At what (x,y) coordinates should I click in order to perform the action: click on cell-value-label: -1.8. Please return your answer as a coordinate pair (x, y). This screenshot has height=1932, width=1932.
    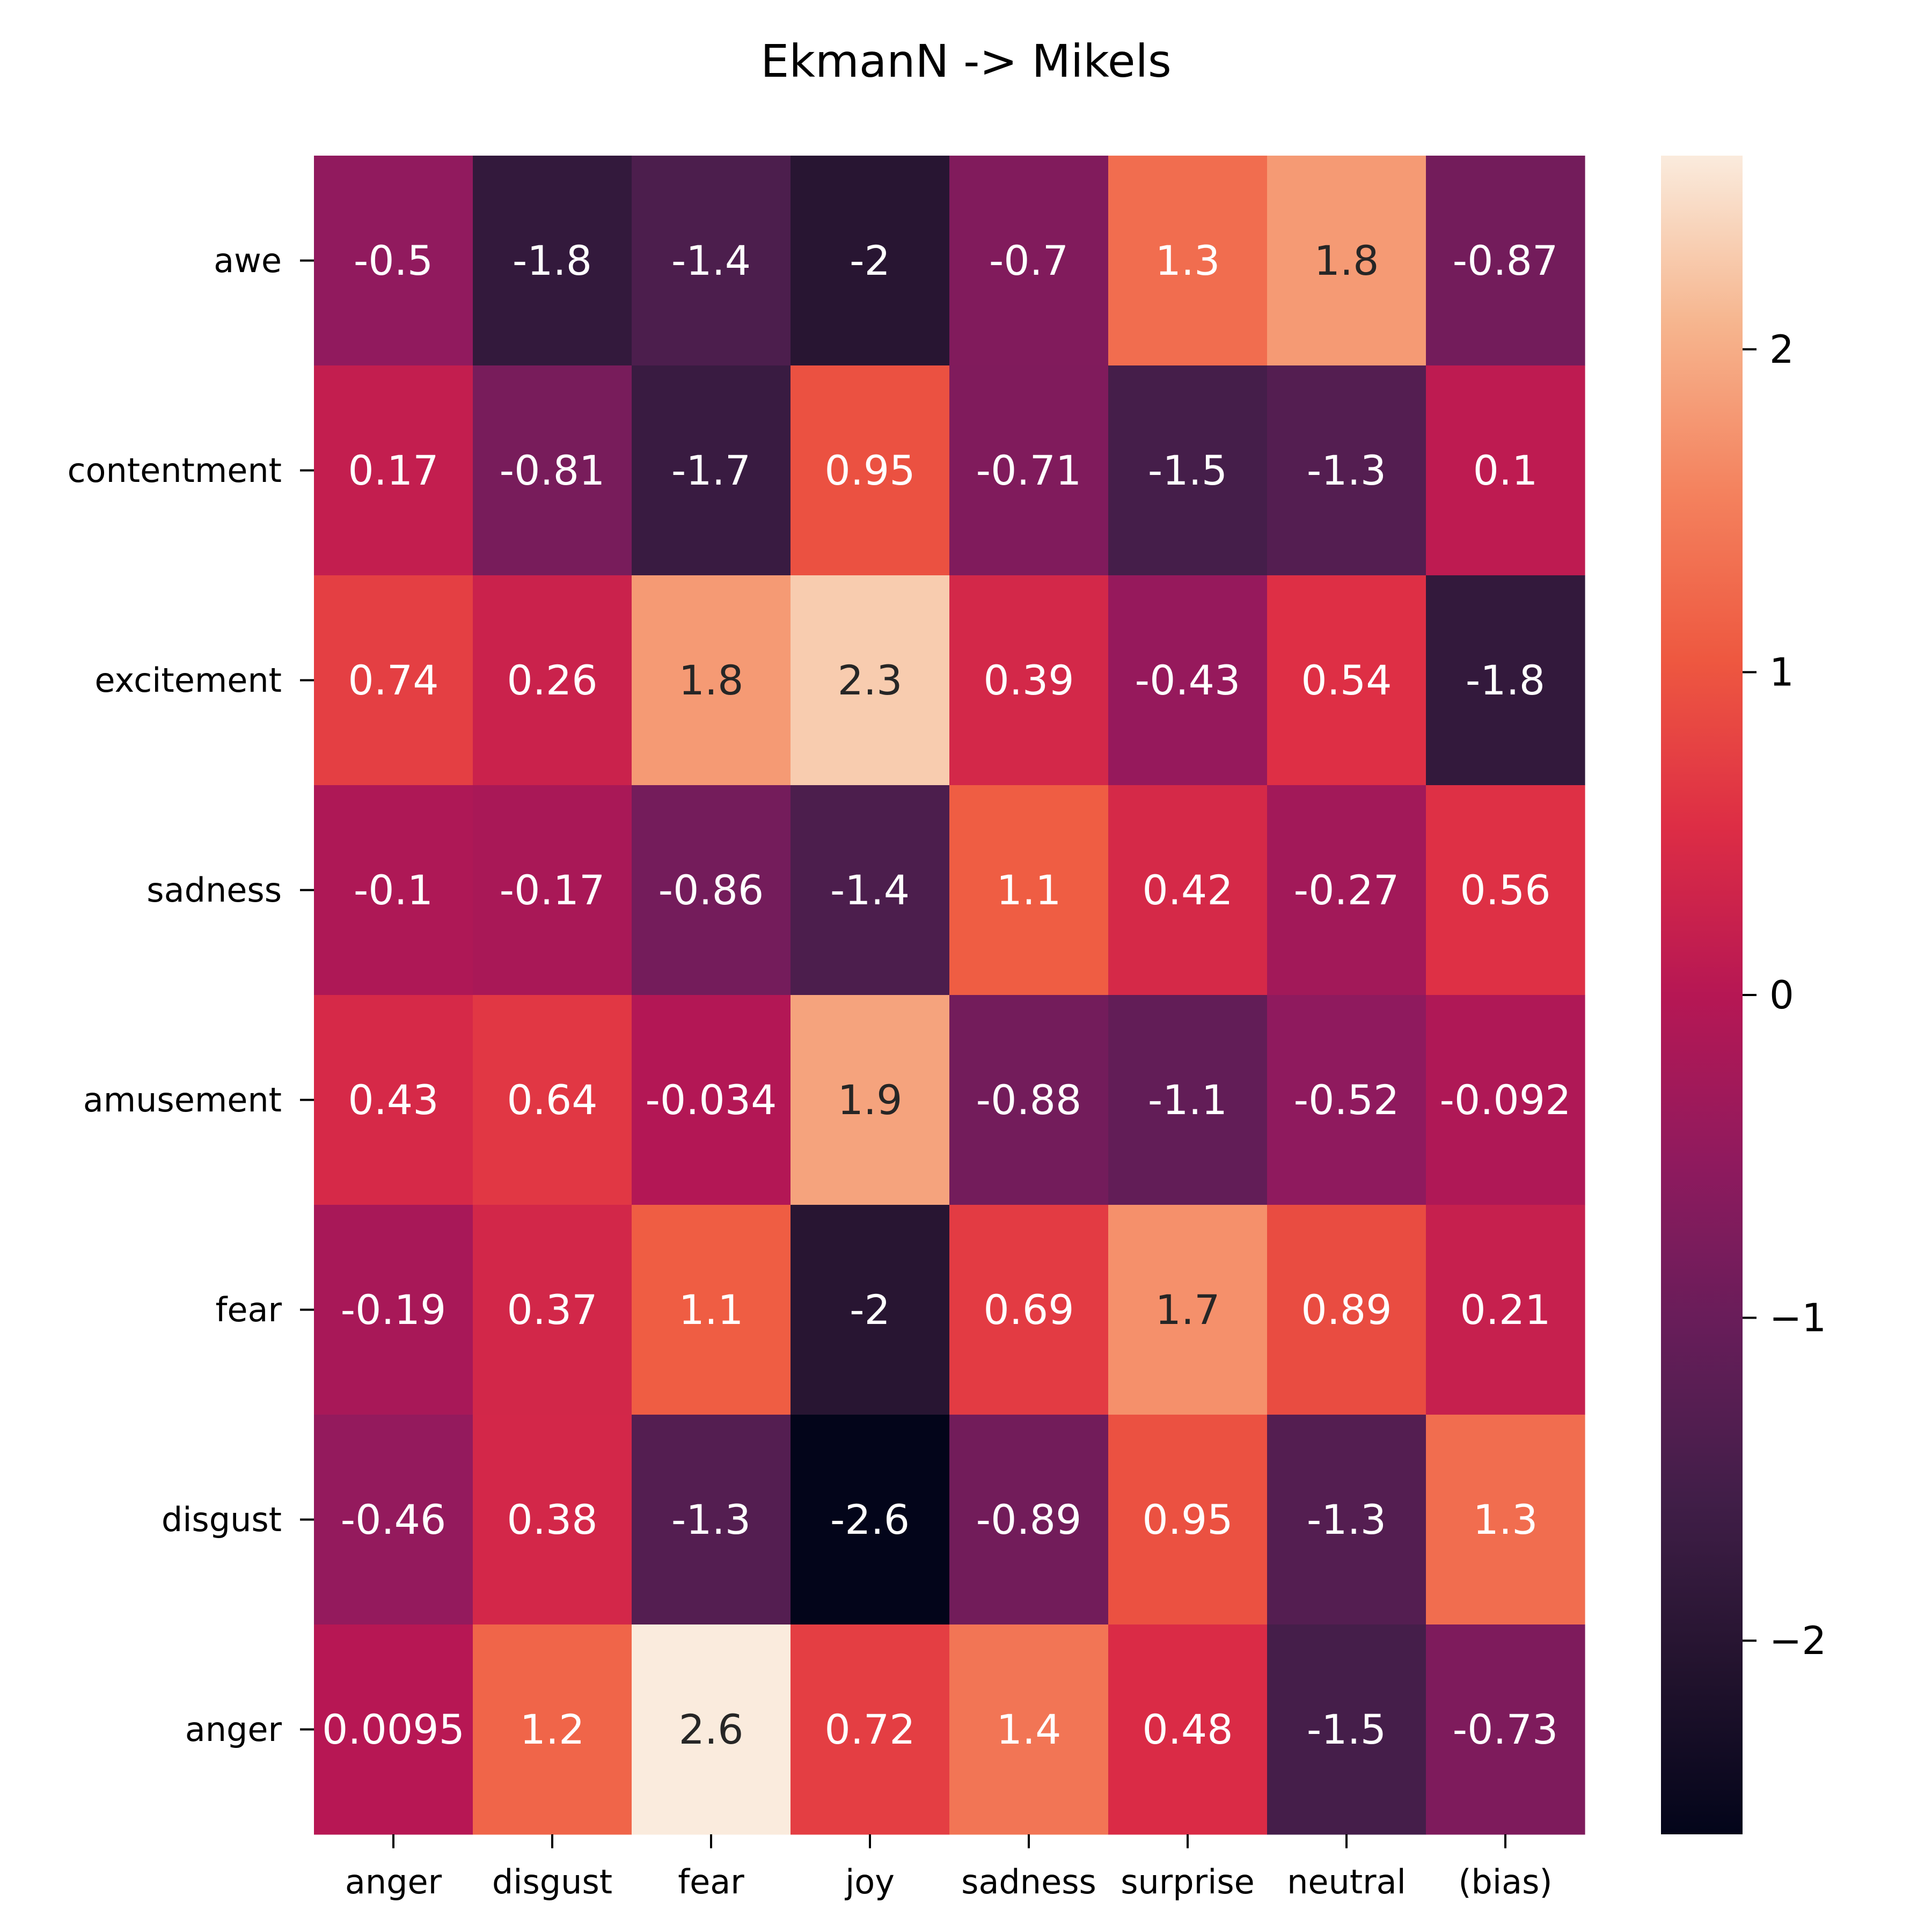
    Looking at the image, I should click on (1505, 680).